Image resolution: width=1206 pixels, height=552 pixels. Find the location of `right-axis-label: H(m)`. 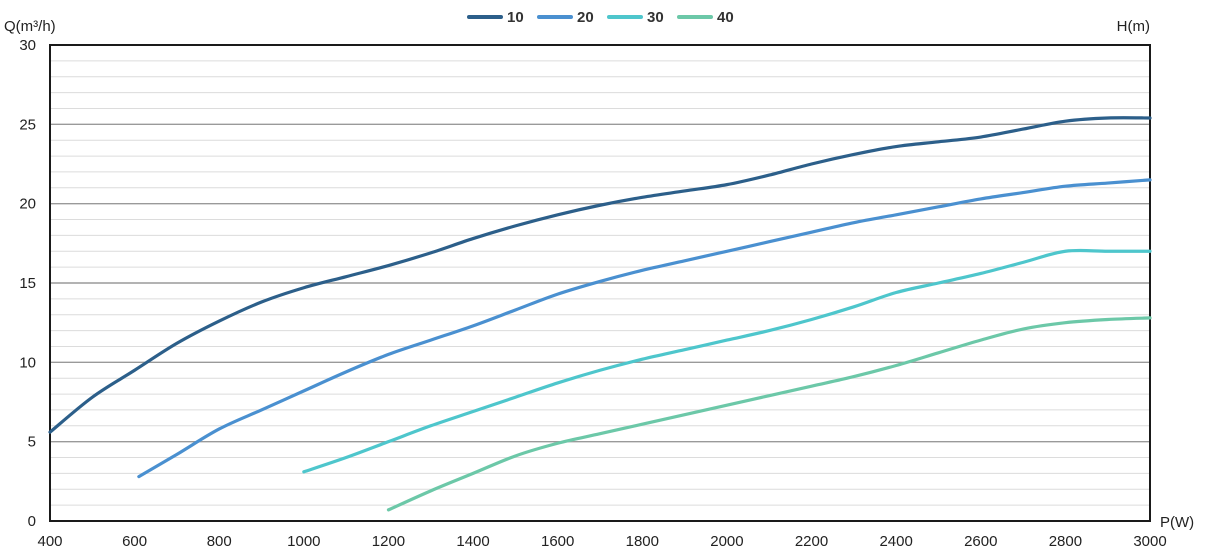

right-axis-label: H(m) is located at coordinates (1133, 26).